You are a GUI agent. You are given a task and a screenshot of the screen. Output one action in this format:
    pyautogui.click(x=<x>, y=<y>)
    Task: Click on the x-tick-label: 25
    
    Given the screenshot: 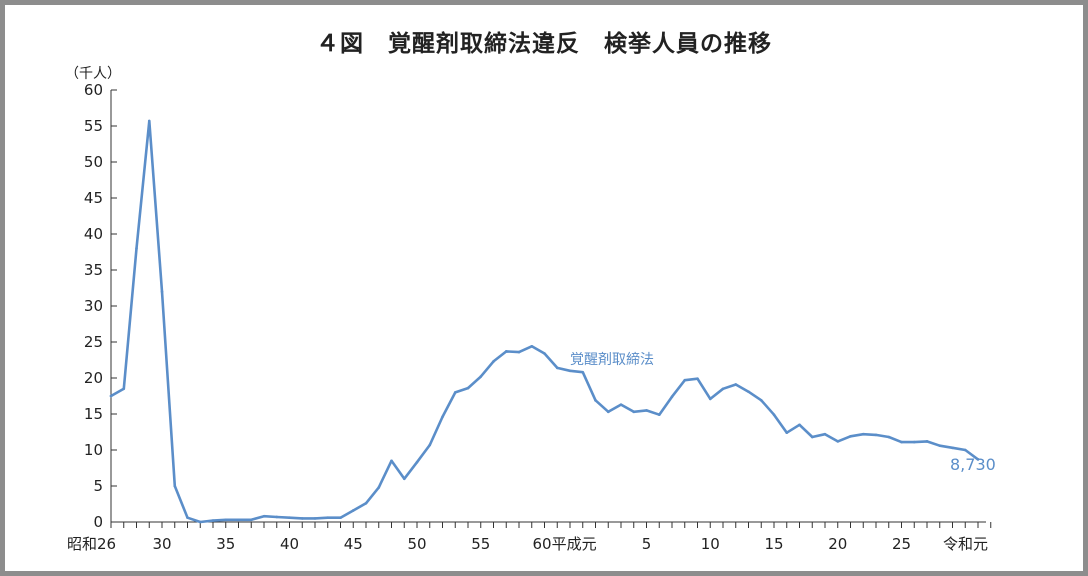 What is the action you would take?
    pyautogui.click(x=901, y=544)
    